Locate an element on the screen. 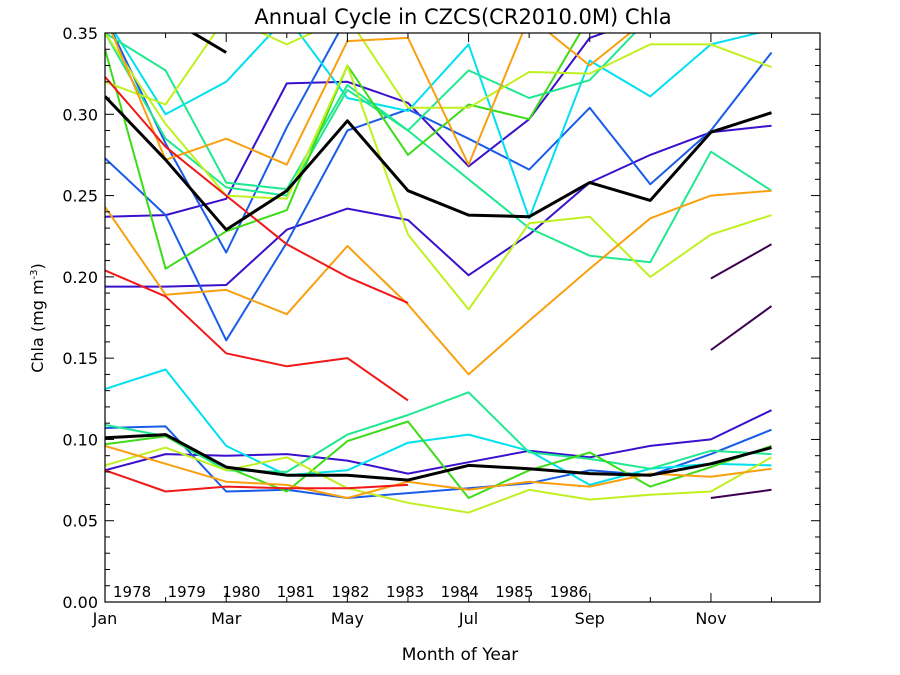 The height and width of the screenshot is (675, 900). series-1978 is located at coordinates (741, 371).